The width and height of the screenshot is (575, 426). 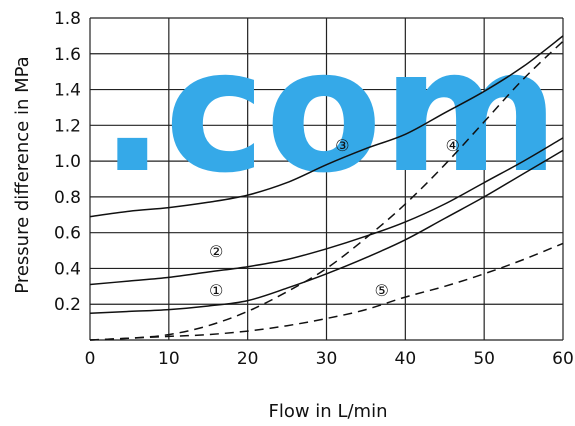 What do you see at coordinates (67, 126) in the screenshot?
I see `y-tick-label: 1.2` at bounding box center [67, 126].